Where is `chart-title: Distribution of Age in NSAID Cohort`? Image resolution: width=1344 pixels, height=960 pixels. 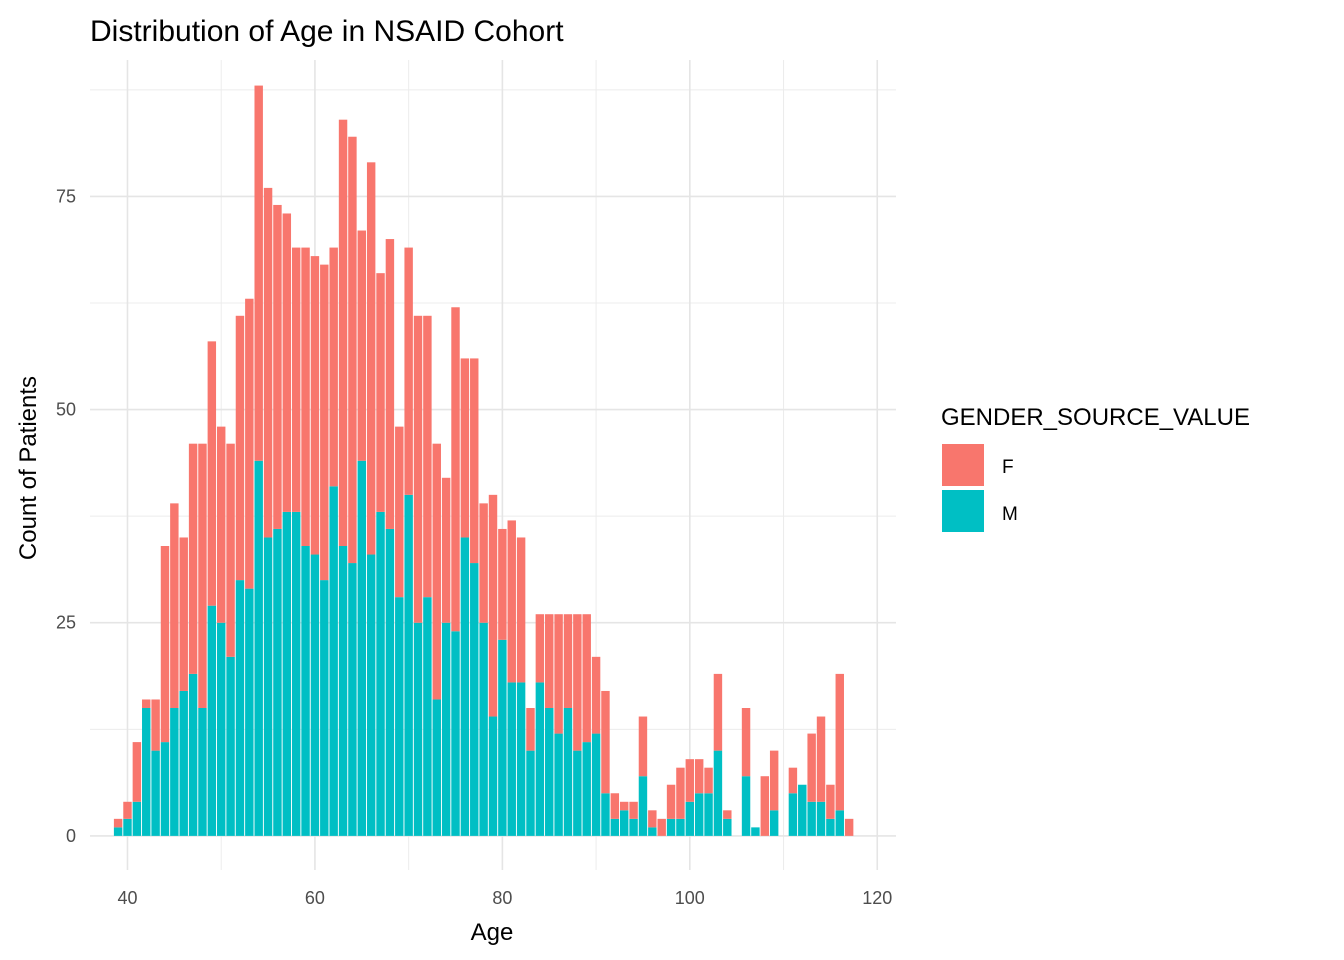
chart-title: Distribution of Age in NSAID Cohort is located at coordinates (327, 31).